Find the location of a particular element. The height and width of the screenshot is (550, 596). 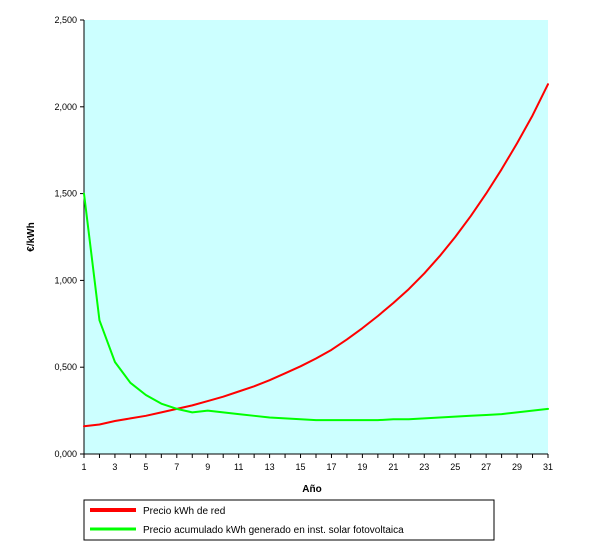

x-tick-label: 5 is located at coordinates (145, 467).